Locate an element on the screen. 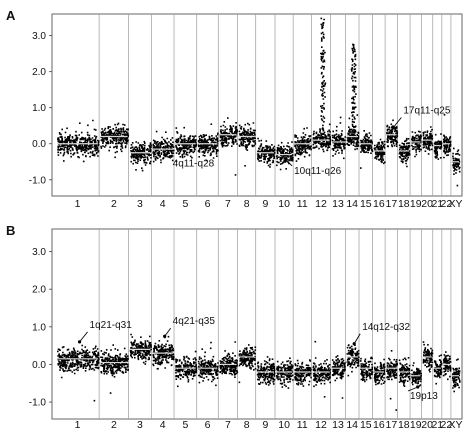 This screenshot has height=433, width=474. panel-a-annotations: 17q11-q25 4q11-q28 10q11-q26 is located at coordinates (307, 141).